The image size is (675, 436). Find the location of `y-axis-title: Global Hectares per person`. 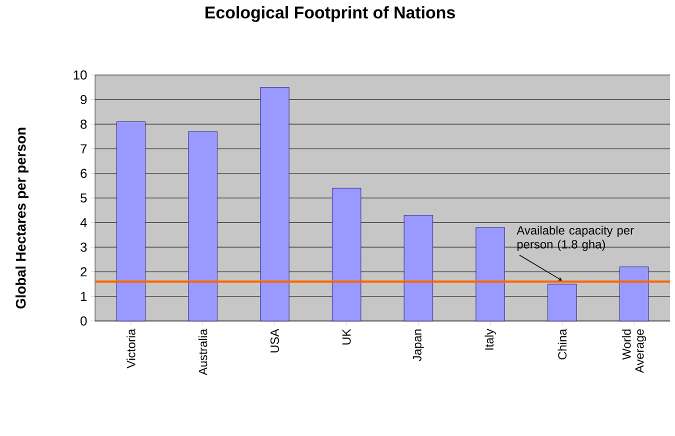

y-axis-title: Global Hectares per person is located at coordinates (22, 218).